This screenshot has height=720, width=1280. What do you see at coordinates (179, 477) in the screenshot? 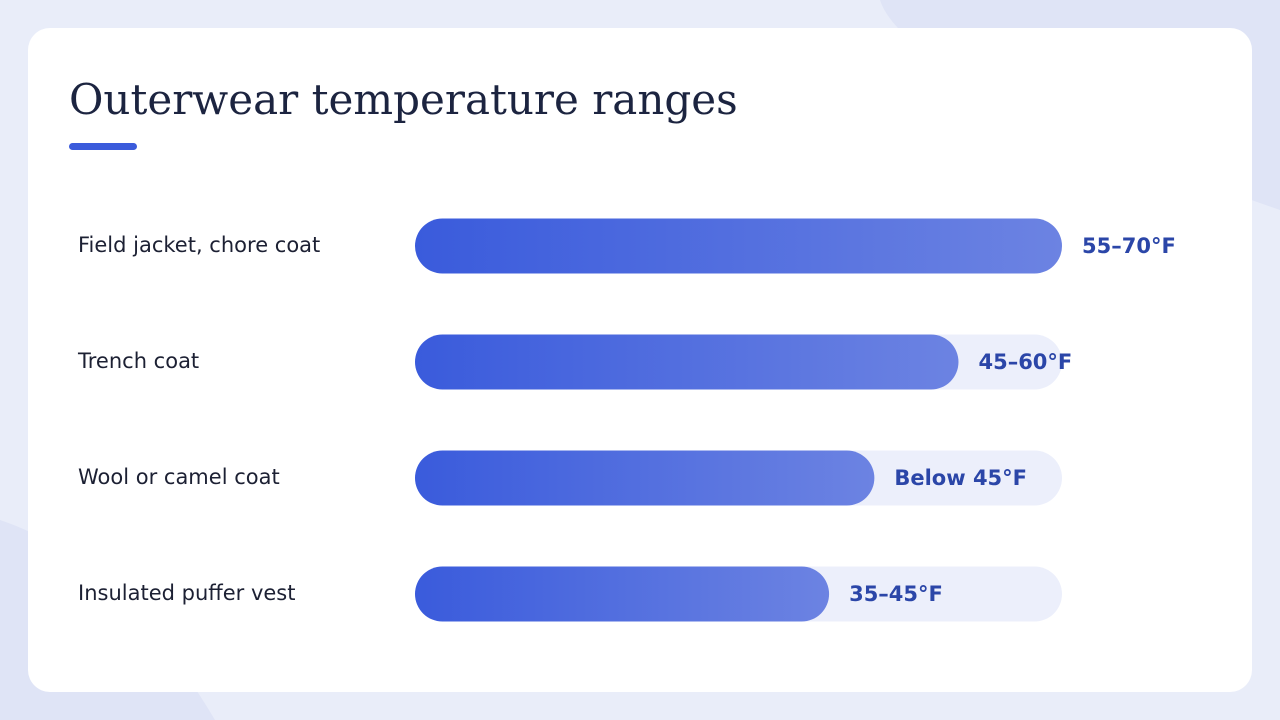
I see `category-label: Wool or camel coat` at bounding box center [179, 477].